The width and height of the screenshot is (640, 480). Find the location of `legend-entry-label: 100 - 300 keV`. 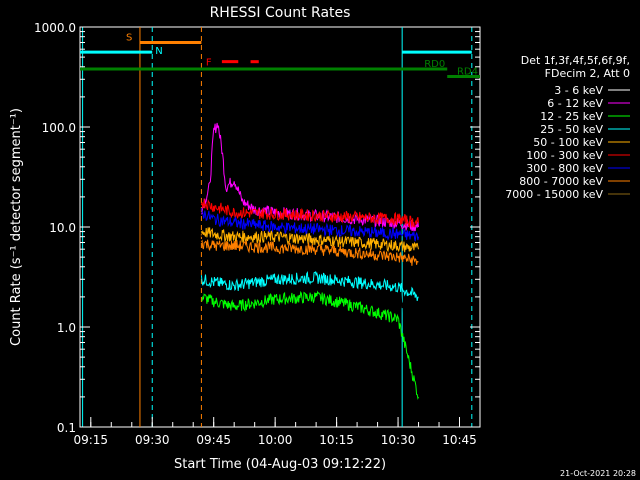

legend-entry-label: 100 - 300 keV is located at coordinates (564, 155).